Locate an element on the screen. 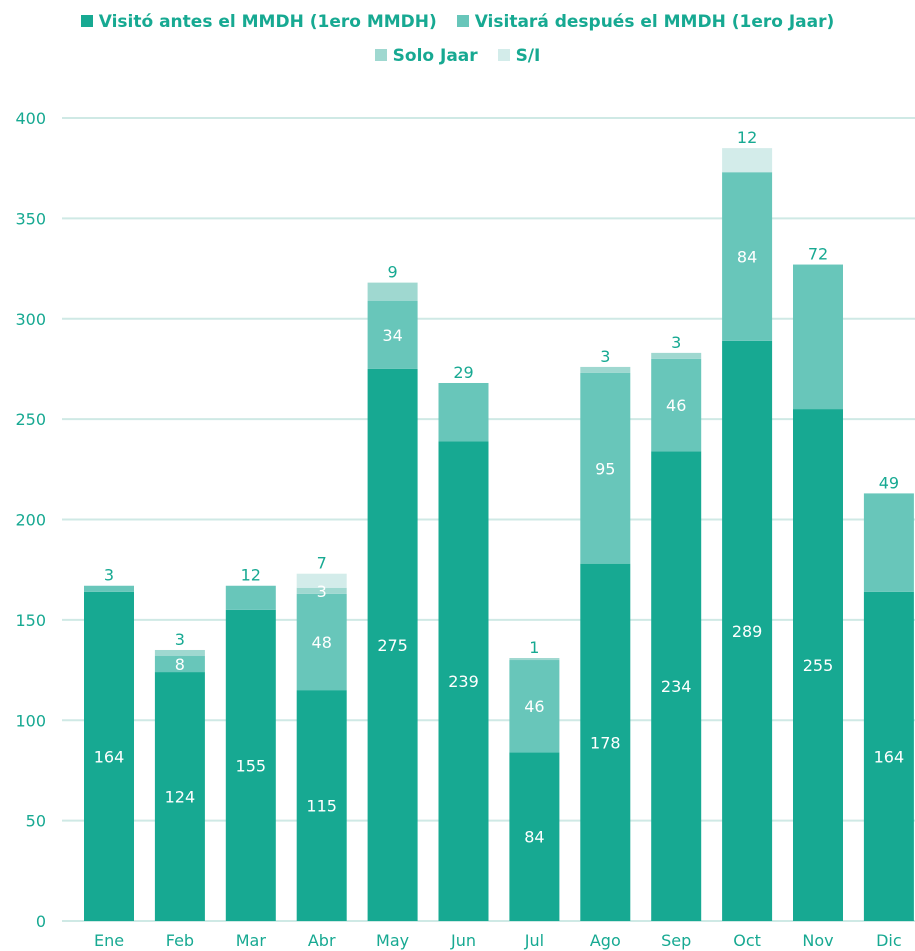 The height and width of the screenshot is (951, 915). legend-item: S/I is located at coordinates (519, 56).